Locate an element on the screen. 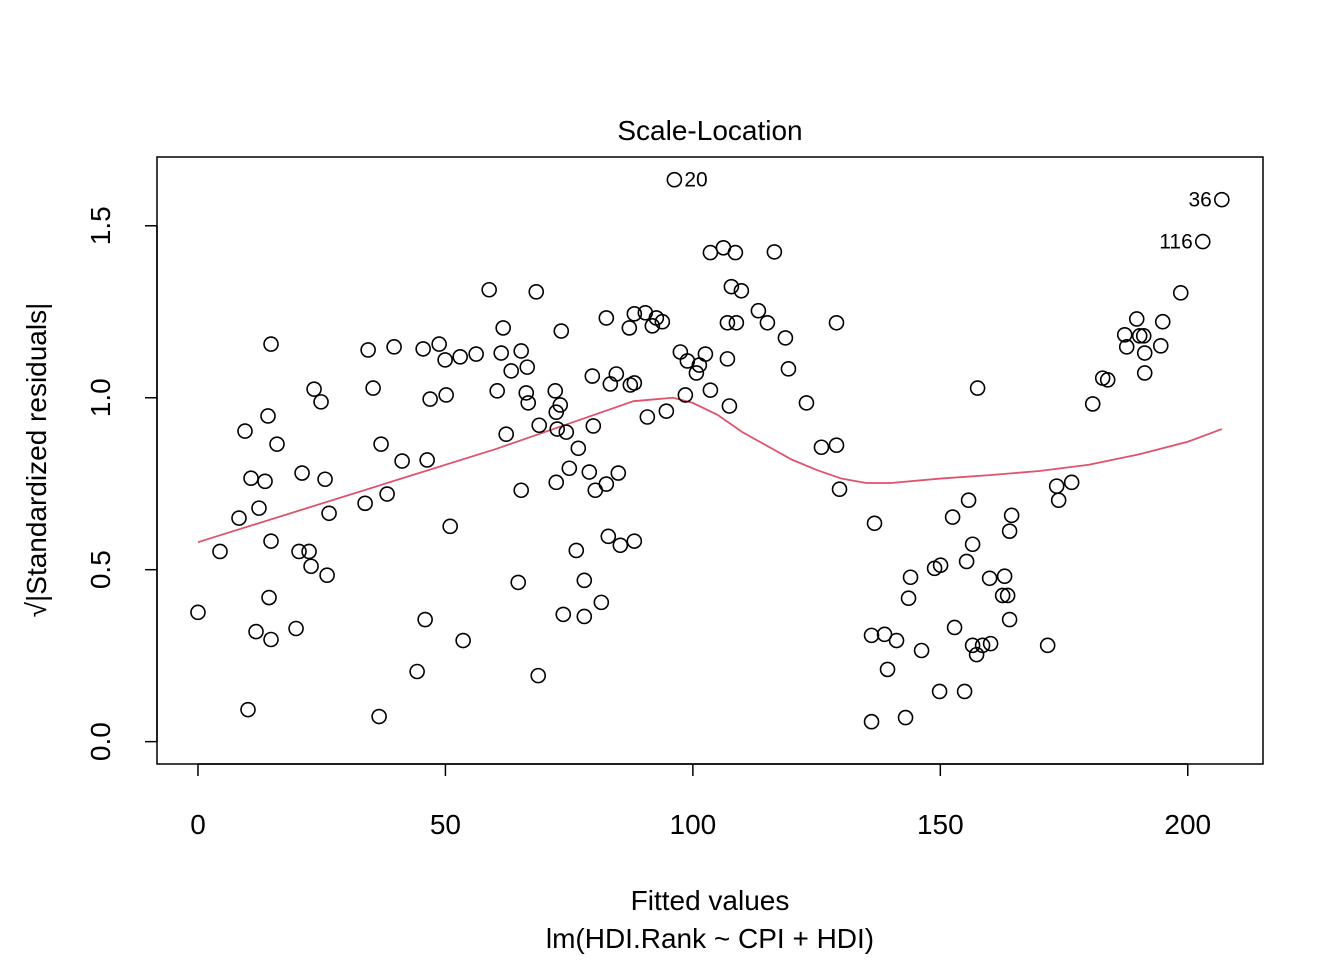 This screenshot has height=965, width=1344. y-tick-label: 0.5 is located at coordinates (100, 569).